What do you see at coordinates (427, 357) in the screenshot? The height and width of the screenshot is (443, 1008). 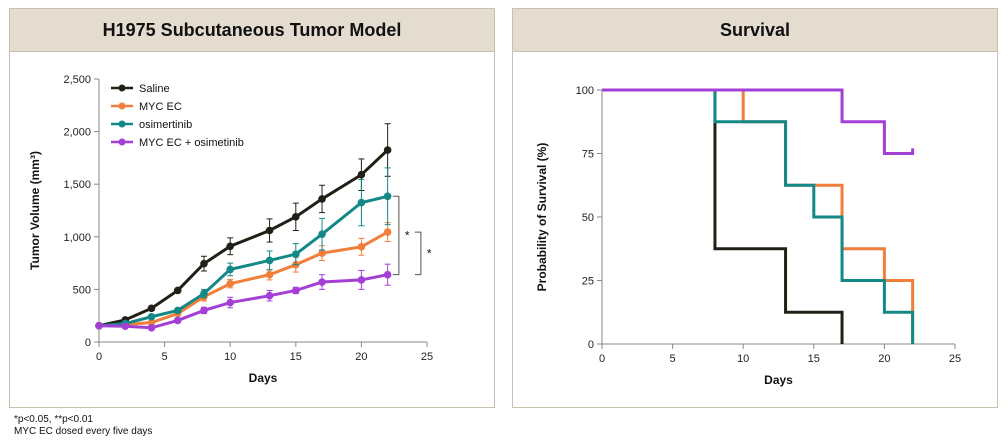 I see `tumor-x-tick-label: 25` at bounding box center [427, 357].